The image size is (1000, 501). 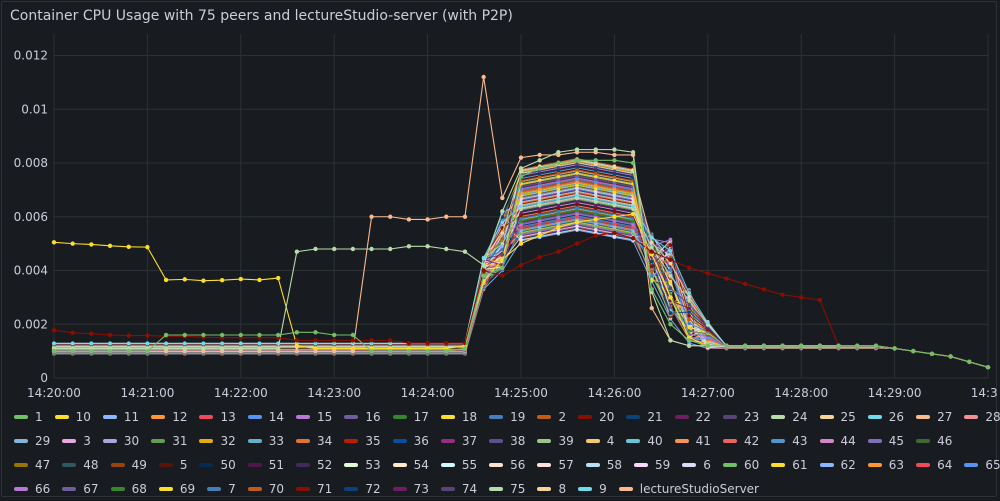 What do you see at coordinates (221, 489) in the screenshot?
I see `legend-item-7: 7` at bounding box center [221, 489].